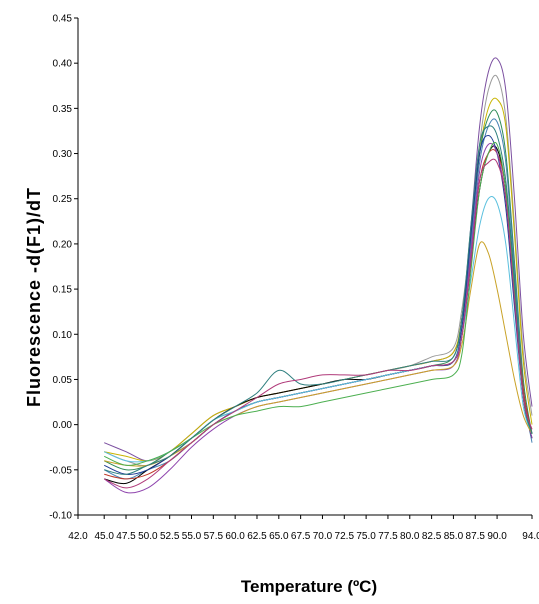  What do you see at coordinates (63, 109) in the screenshot?
I see `y-tick-label: 0.35` at bounding box center [63, 109].